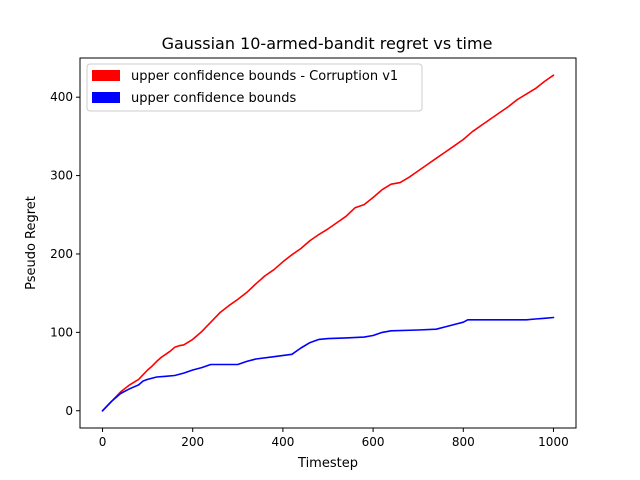 The image size is (640, 480). What do you see at coordinates (213, 98) in the screenshot?
I see `legend-label-ucb: upper confidence bounds` at bounding box center [213, 98].